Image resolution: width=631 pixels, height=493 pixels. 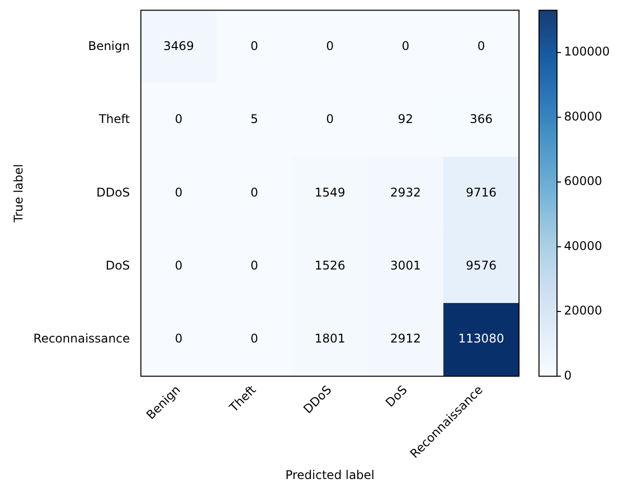 I want to click on y-tick-label: DDoS, so click(x=113, y=192).